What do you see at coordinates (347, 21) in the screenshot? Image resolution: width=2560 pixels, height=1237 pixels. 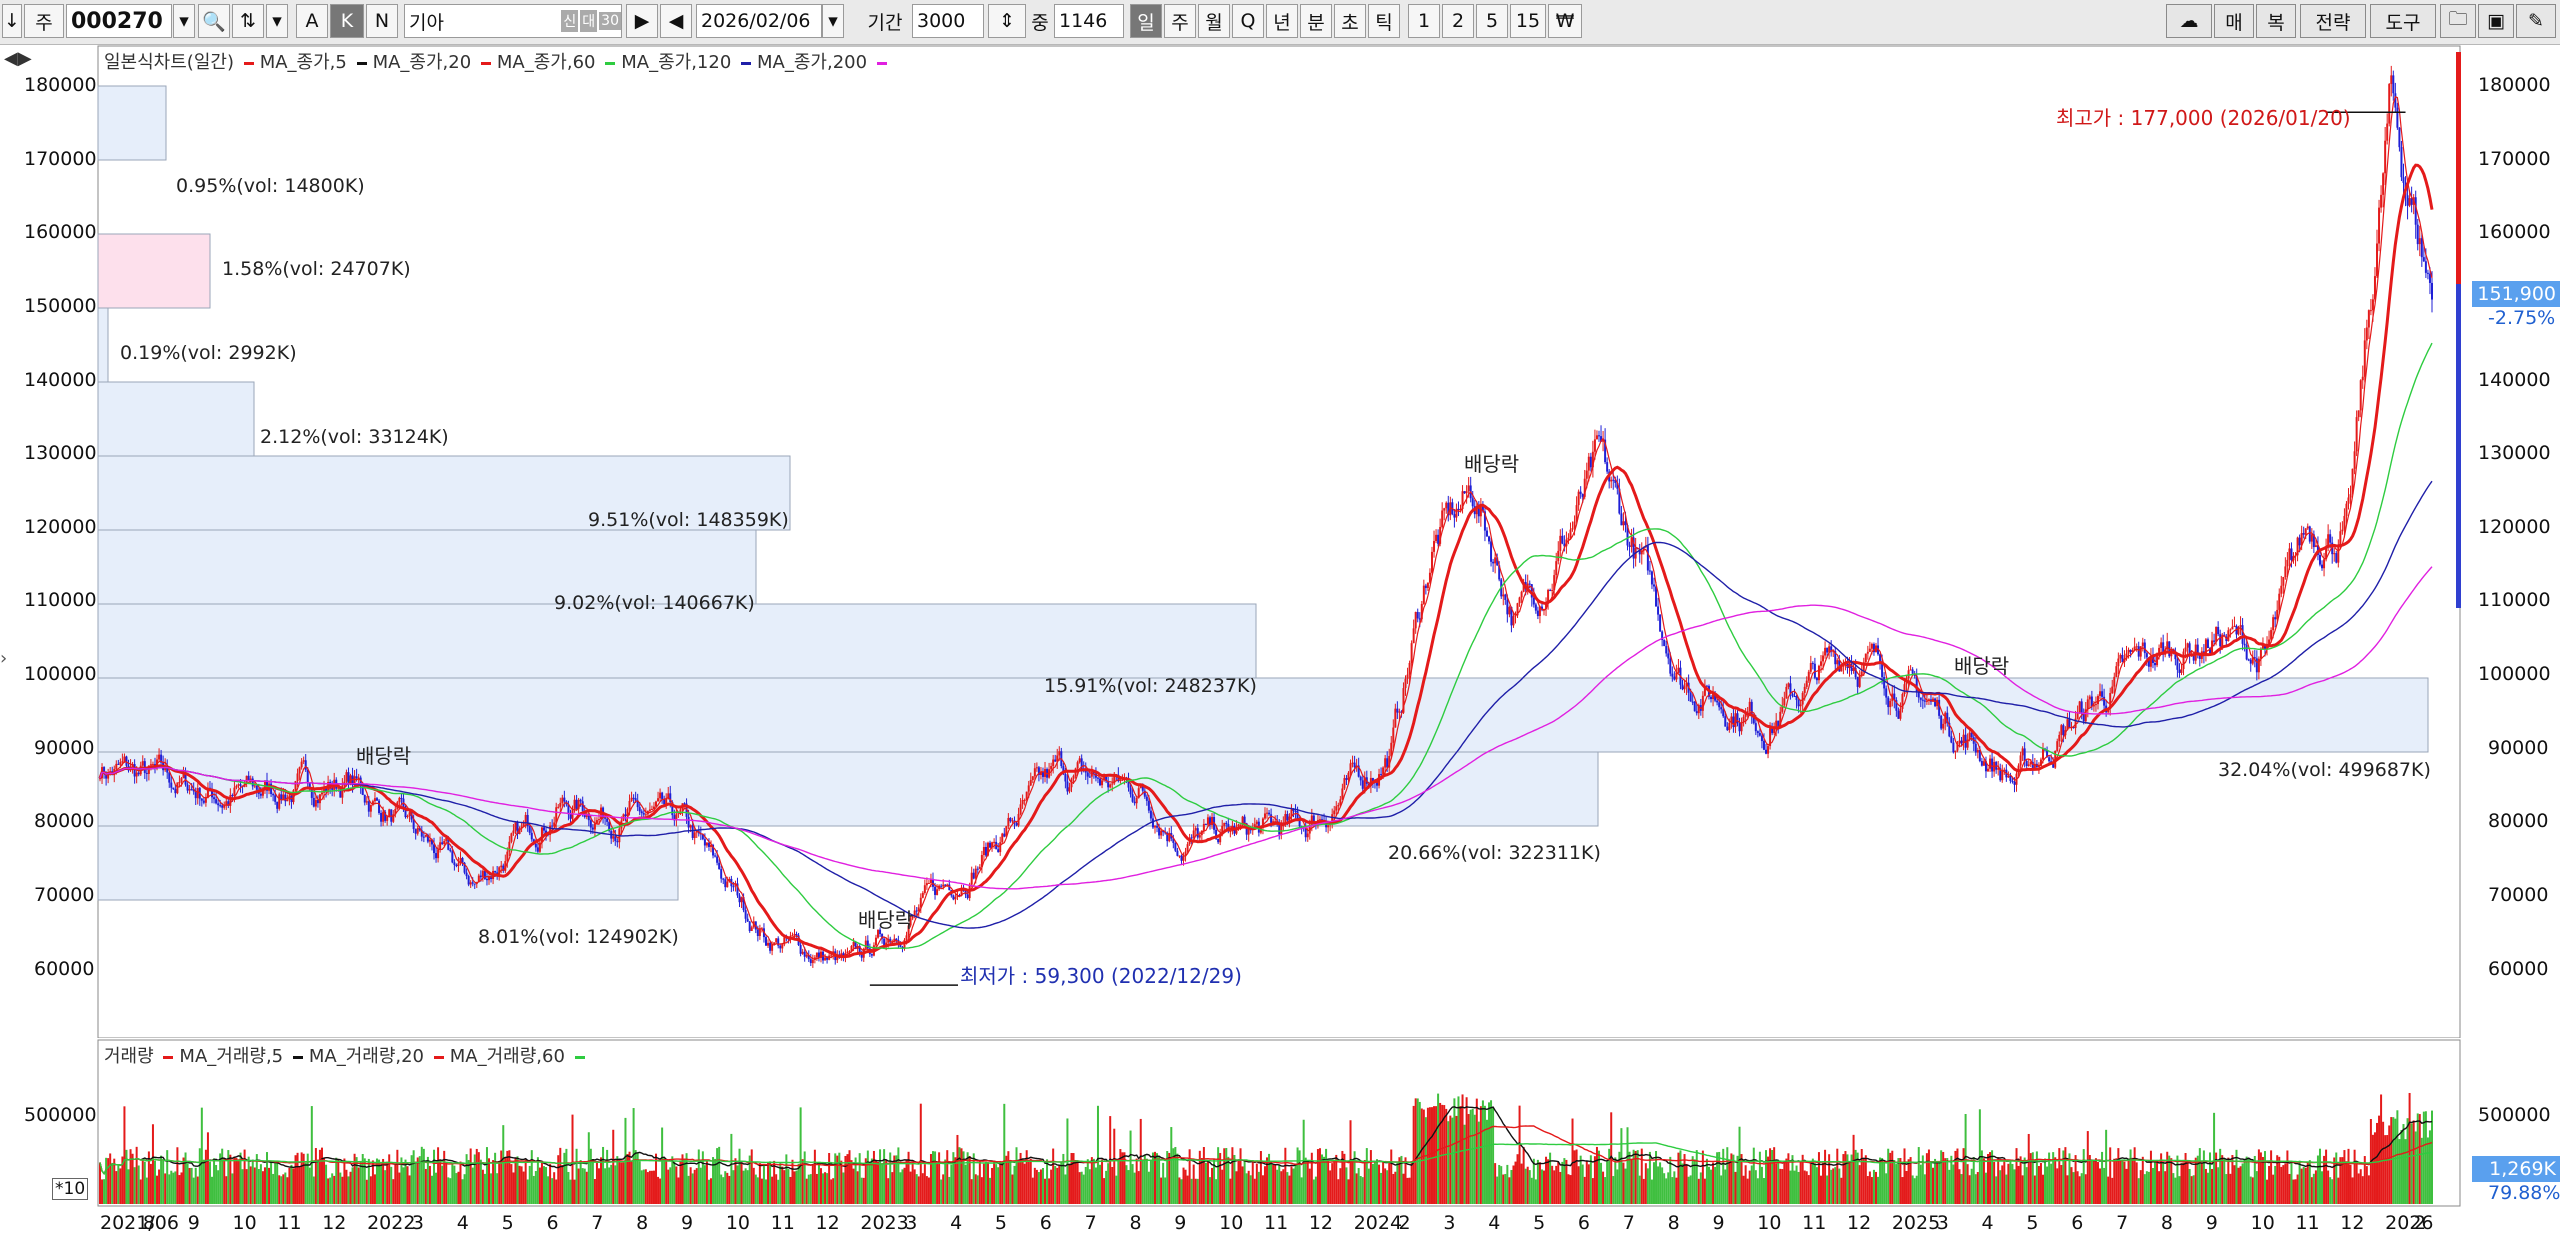 I see `view-button-k: K` at bounding box center [347, 21].